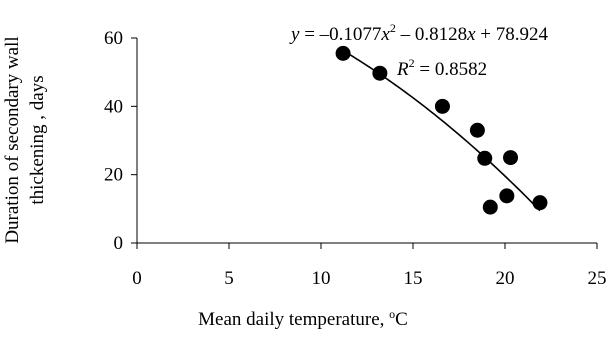 The width and height of the screenshot is (606, 349). I want to click on r-squared-label: R2 = 0.8582, so click(441, 68).